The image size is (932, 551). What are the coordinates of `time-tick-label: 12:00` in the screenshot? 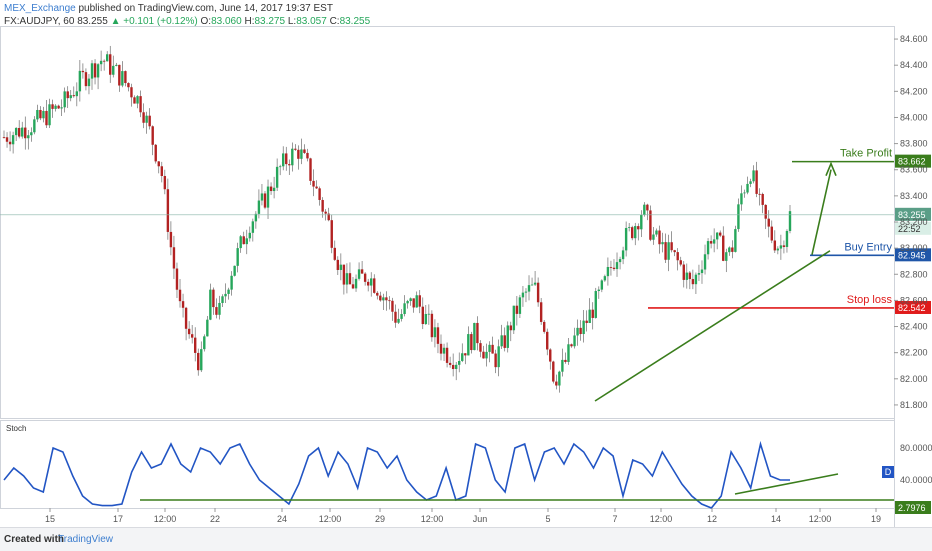 It's located at (661, 519).